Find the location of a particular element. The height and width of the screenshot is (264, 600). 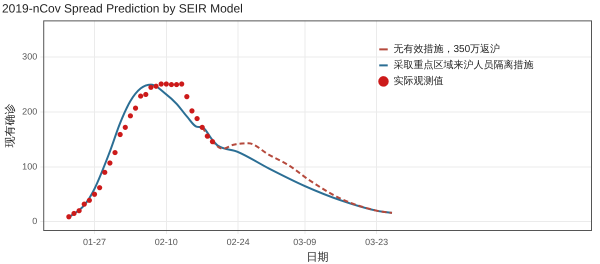

x-tick-label: 02-24 is located at coordinates (238, 241).